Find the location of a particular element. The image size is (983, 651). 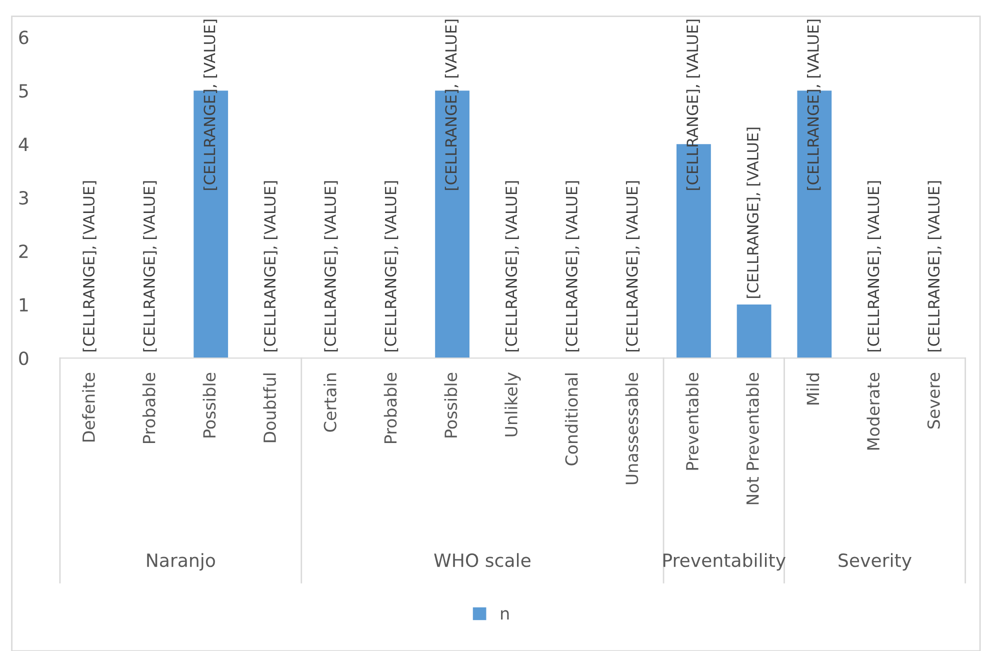

text: Naranjo is located at coordinates (181, 562).